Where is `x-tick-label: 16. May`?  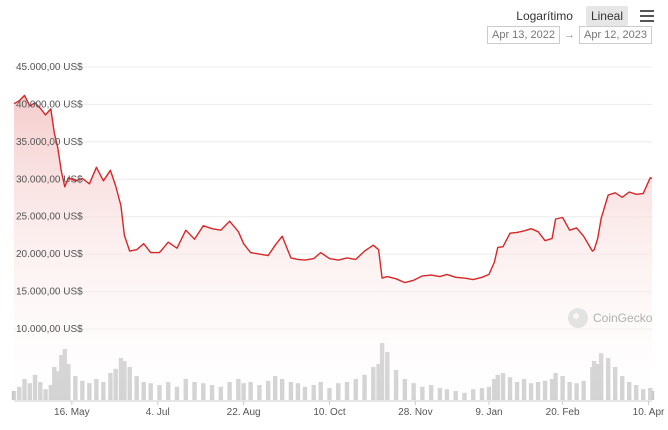 x-tick-label: 16. May is located at coordinates (72, 412).